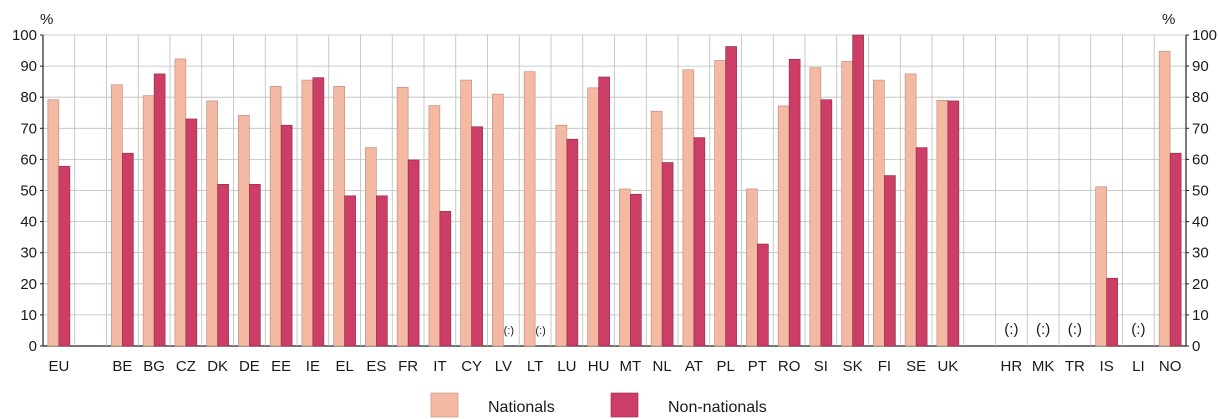 This screenshot has width=1218, height=419. What do you see at coordinates (858, 190) in the screenshot?
I see `bar-non-nationals-sk` at bounding box center [858, 190].